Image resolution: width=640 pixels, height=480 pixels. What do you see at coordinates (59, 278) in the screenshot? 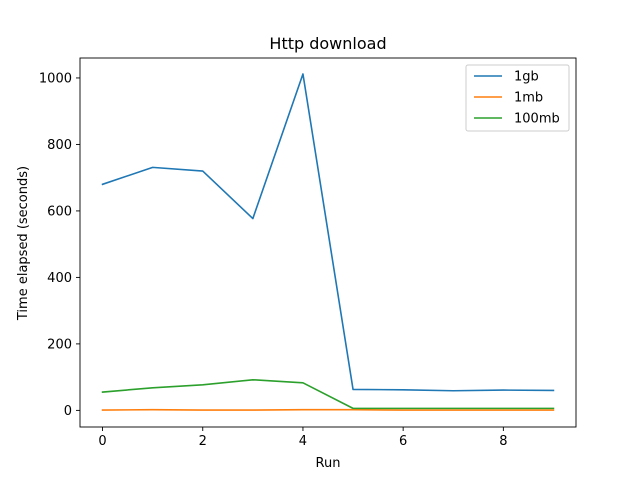
I see `y-tick-label: 400` at bounding box center [59, 278].